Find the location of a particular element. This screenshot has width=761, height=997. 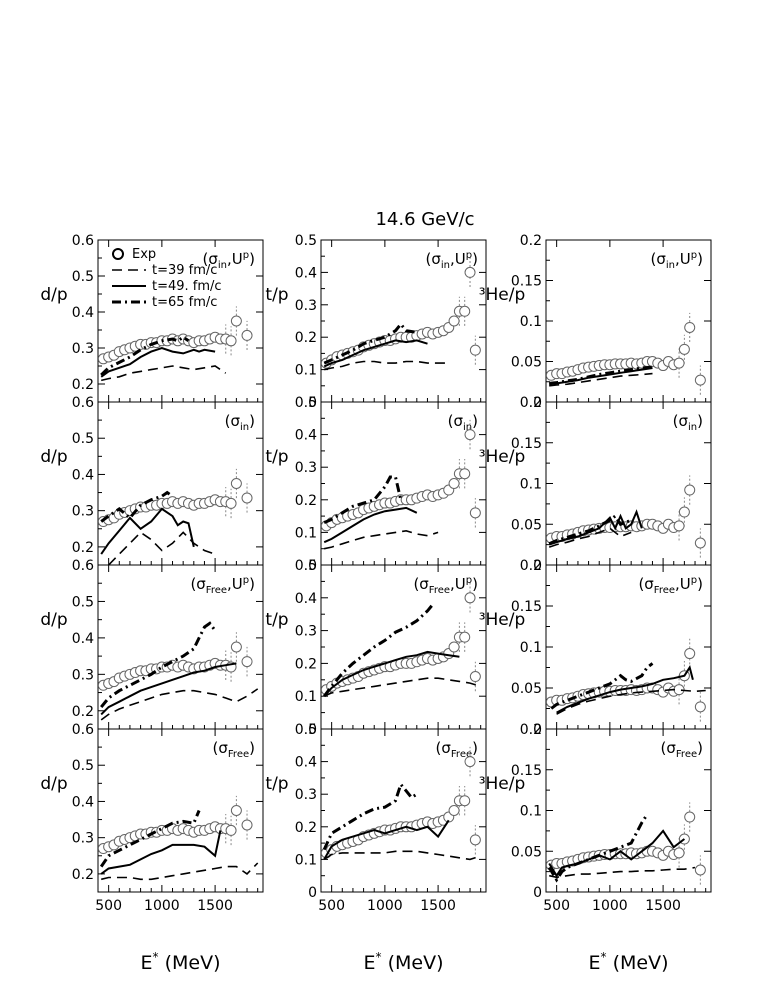

panel-r3-c1: 0 0.1 0.2 0.3 0.4 0.5 500 1000 1500 t/p (σFree) is located at coordinates (376, 818).